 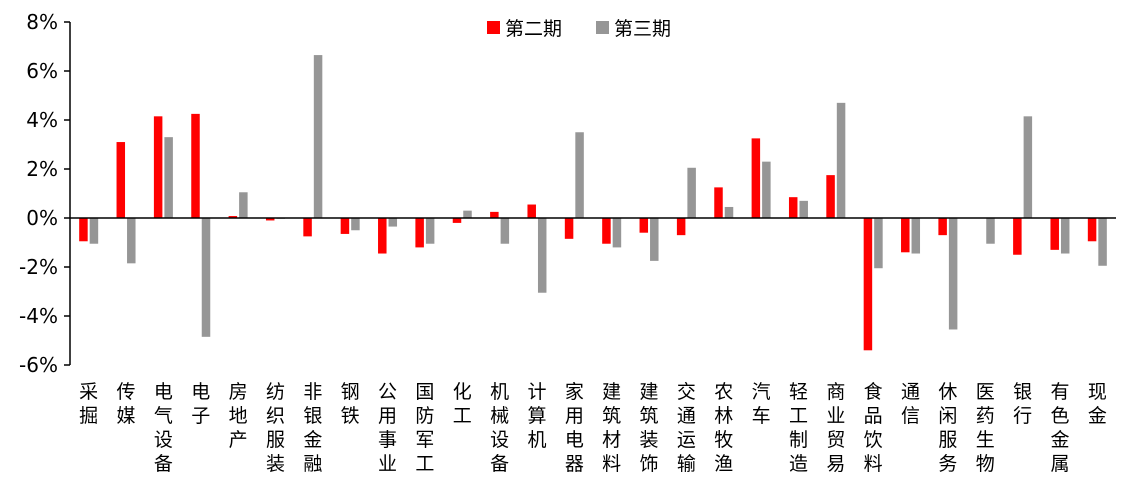 I want to click on category-label-char: 输, so click(x=686, y=464).